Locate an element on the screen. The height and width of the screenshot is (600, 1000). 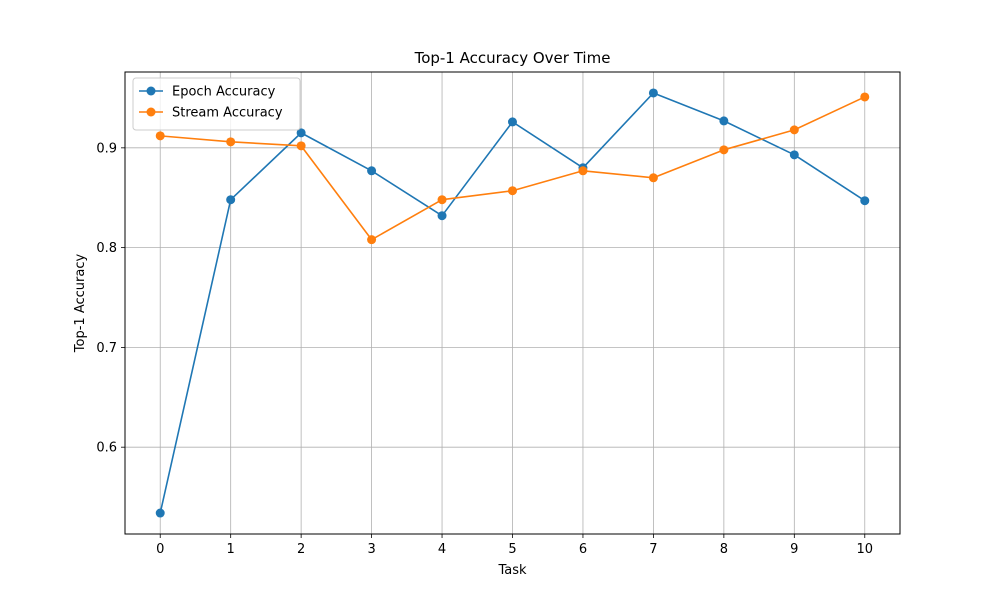
x-axis: 0 1 2 3 4 5 6 7 8 9 10 is located at coordinates (514, 545).